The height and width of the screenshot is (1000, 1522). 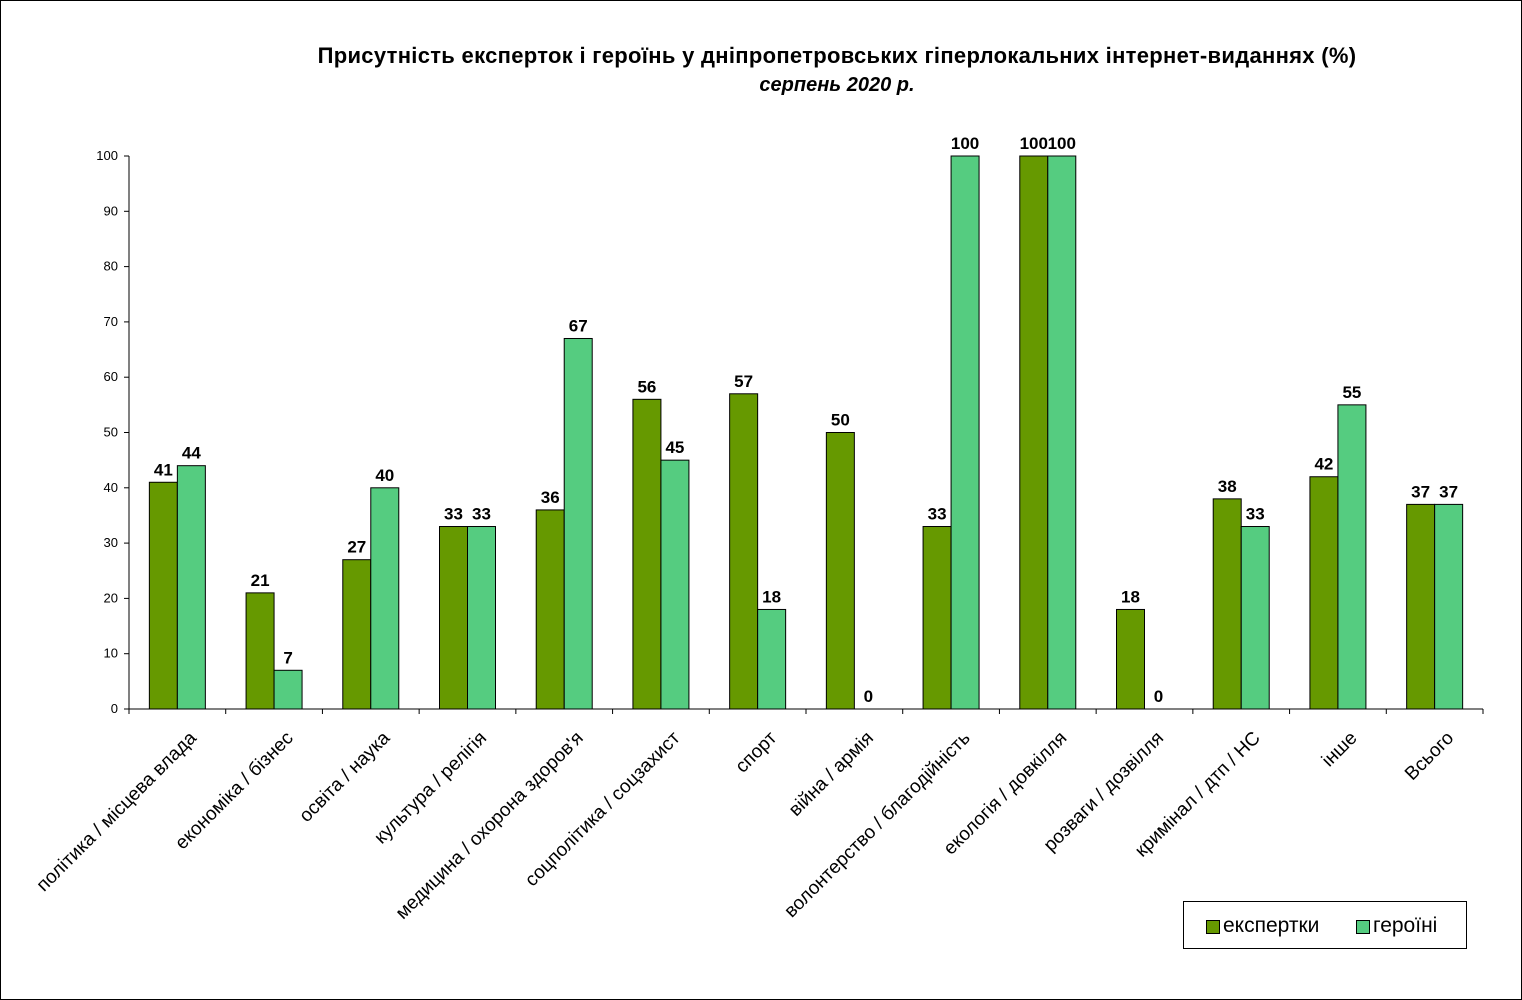 What do you see at coordinates (602, 808) in the screenshot?
I see `x-tick-label: соцполітика / соцзахист` at bounding box center [602, 808].